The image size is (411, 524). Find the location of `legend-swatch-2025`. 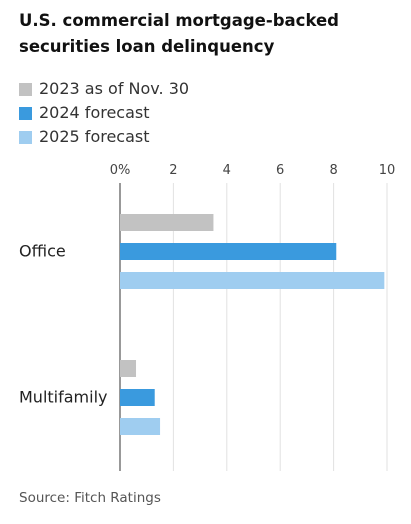

legend-swatch-2025 is located at coordinates (25, 137).